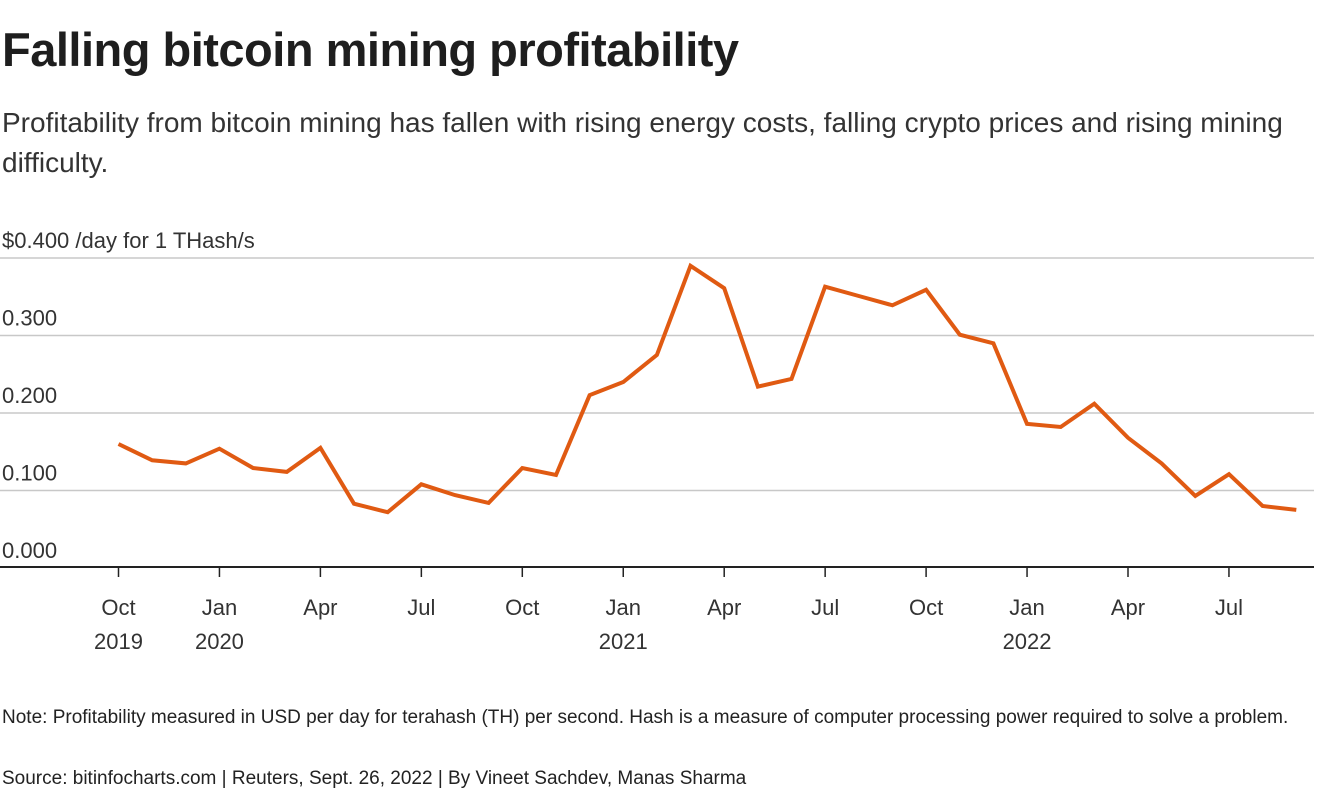 The image size is (1320, 800). What do you see at coordinates (623, 641) in the screenshot?
I see `x-tick-year-label: 2021` at bounding box center [623, 641].